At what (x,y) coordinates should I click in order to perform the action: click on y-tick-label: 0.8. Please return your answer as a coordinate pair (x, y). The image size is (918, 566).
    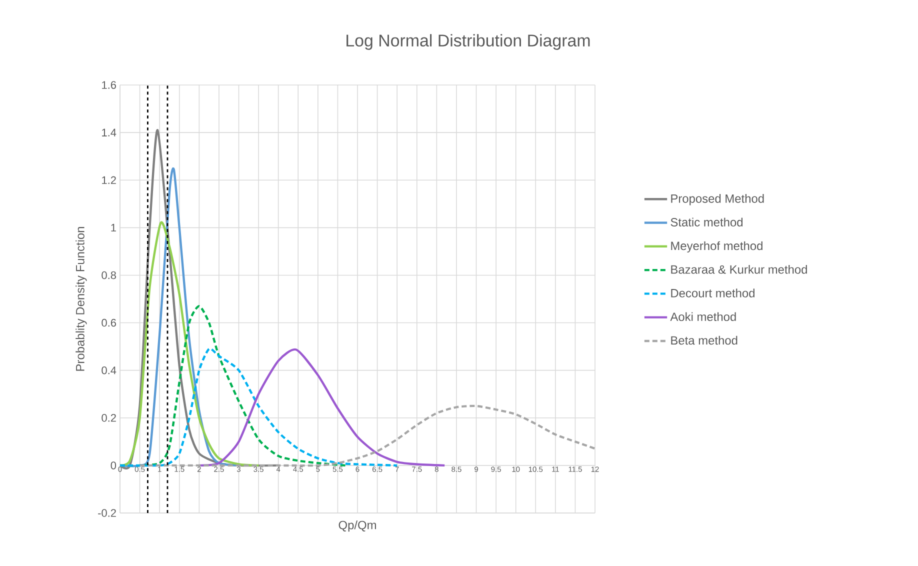
    Looking at the image, I should click on (109, 275).